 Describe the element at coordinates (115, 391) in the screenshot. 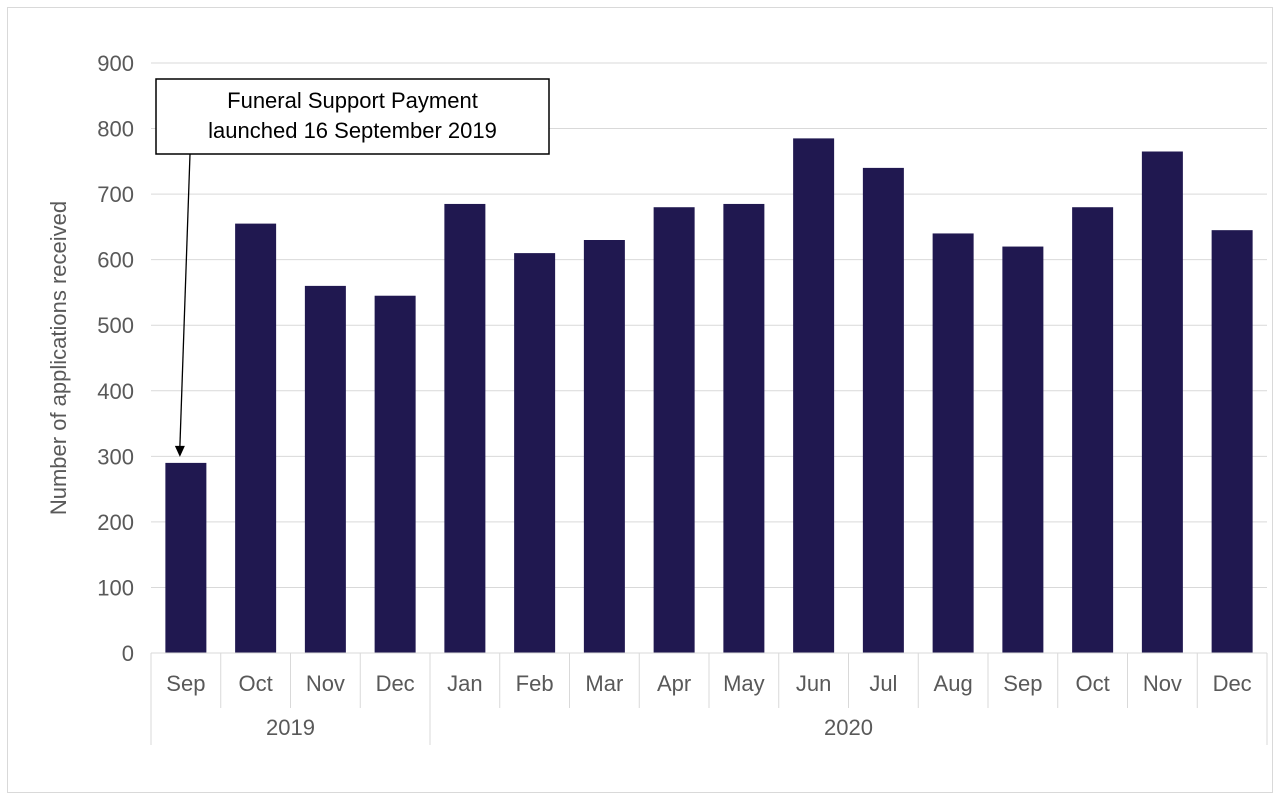

I see `y-tick-label: 400` at that location.